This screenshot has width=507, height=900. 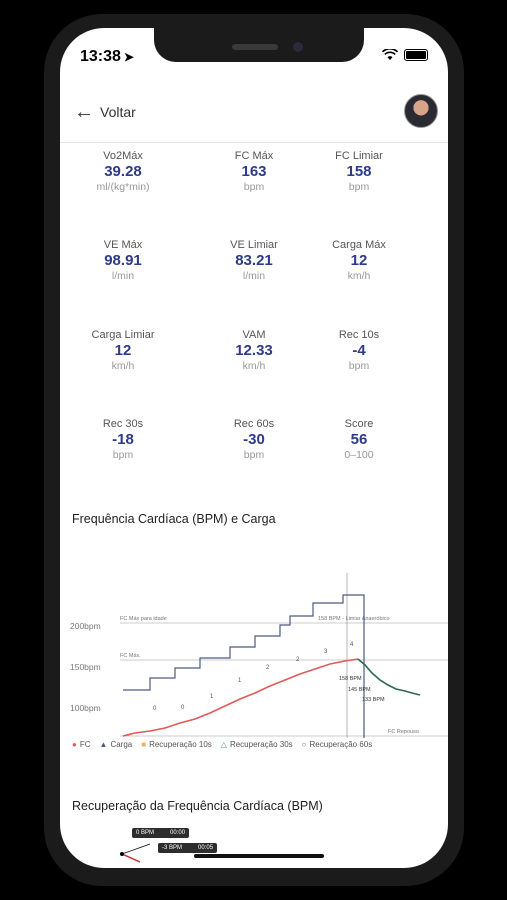 I want to click on avatar, so click(x=421, y=111).